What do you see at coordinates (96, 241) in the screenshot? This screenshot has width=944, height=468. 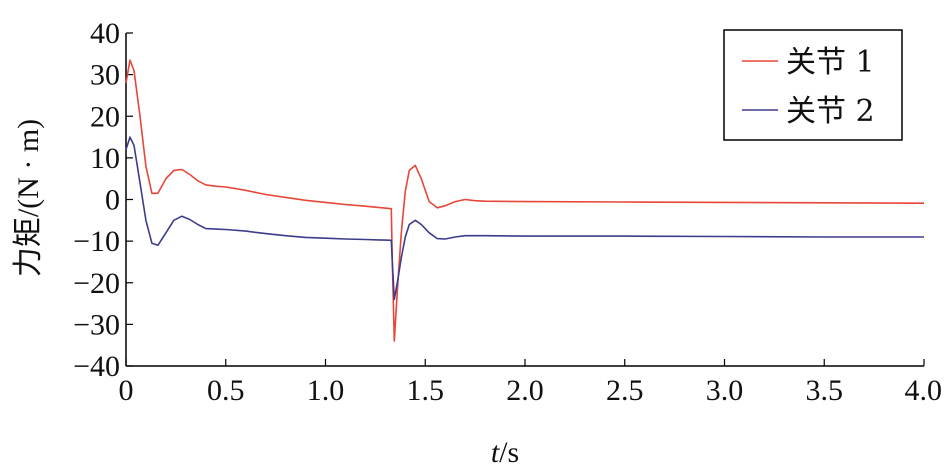 I see `y-tick-label: −10` at bounding box center [96, 241].